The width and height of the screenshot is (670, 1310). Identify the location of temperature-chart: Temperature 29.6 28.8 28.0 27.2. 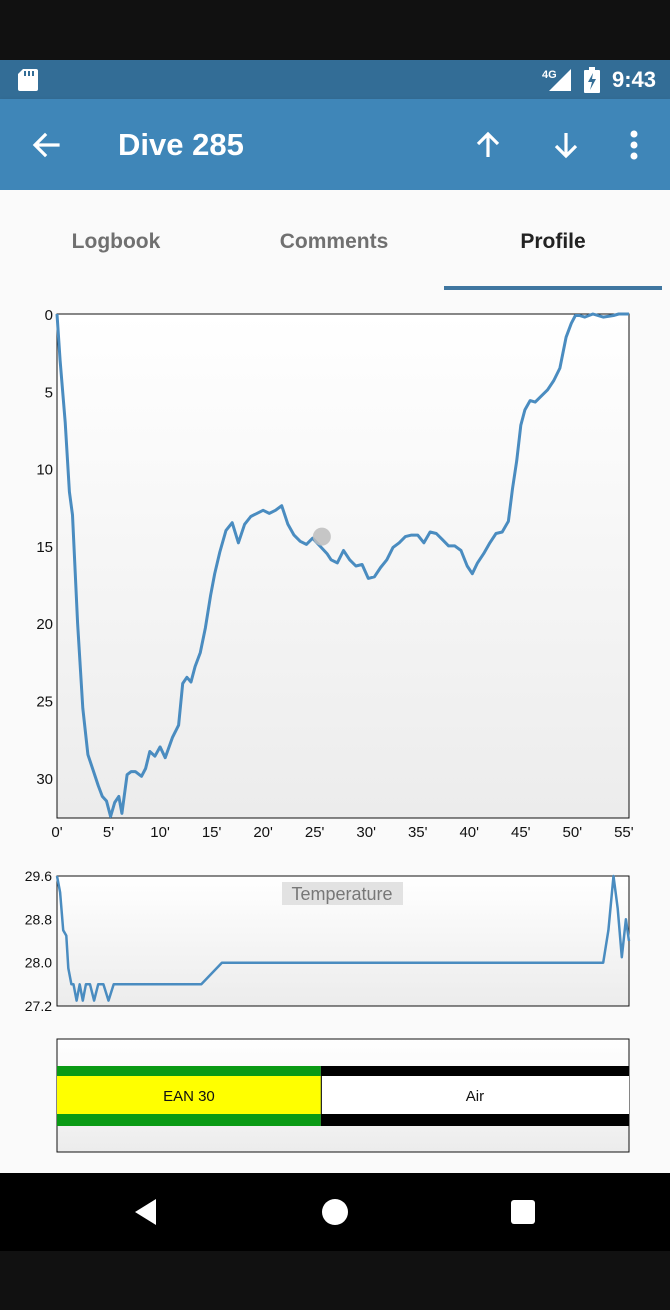
(328, 941).